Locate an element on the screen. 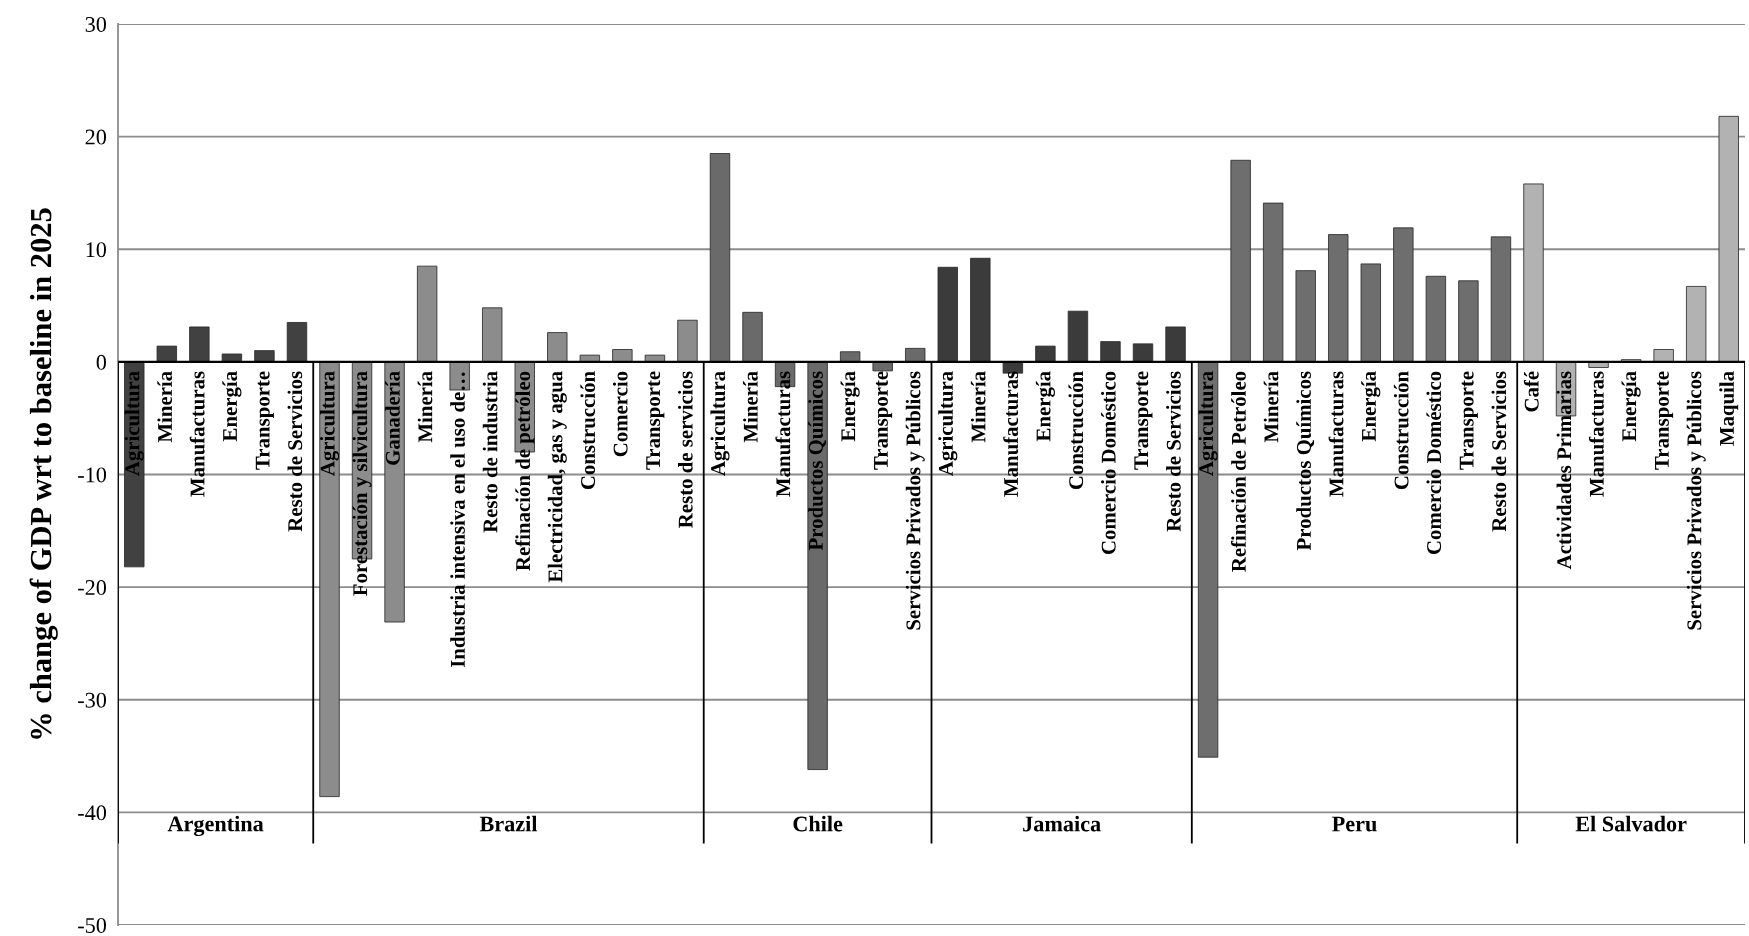  x-tick-label: Ganadería is located at coordinates (392, 418).